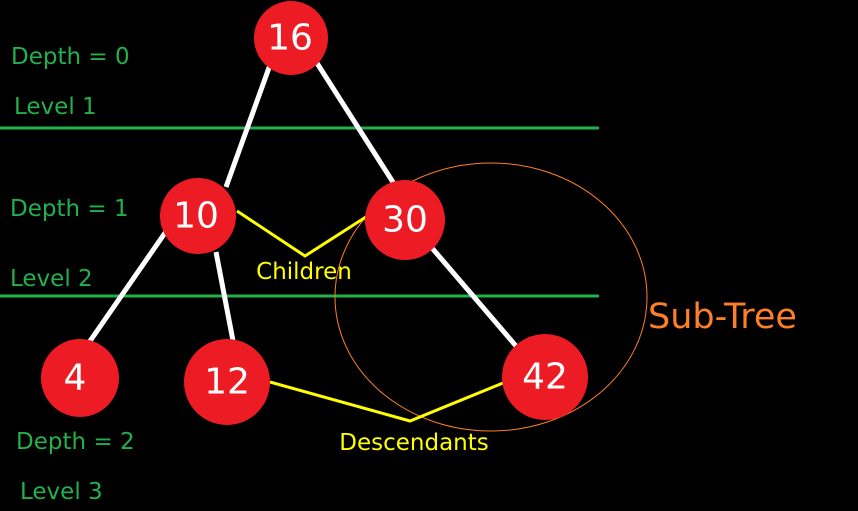 The image size is (858, 511). I want to click on level-3-label: Level 3, so click(61, 492).